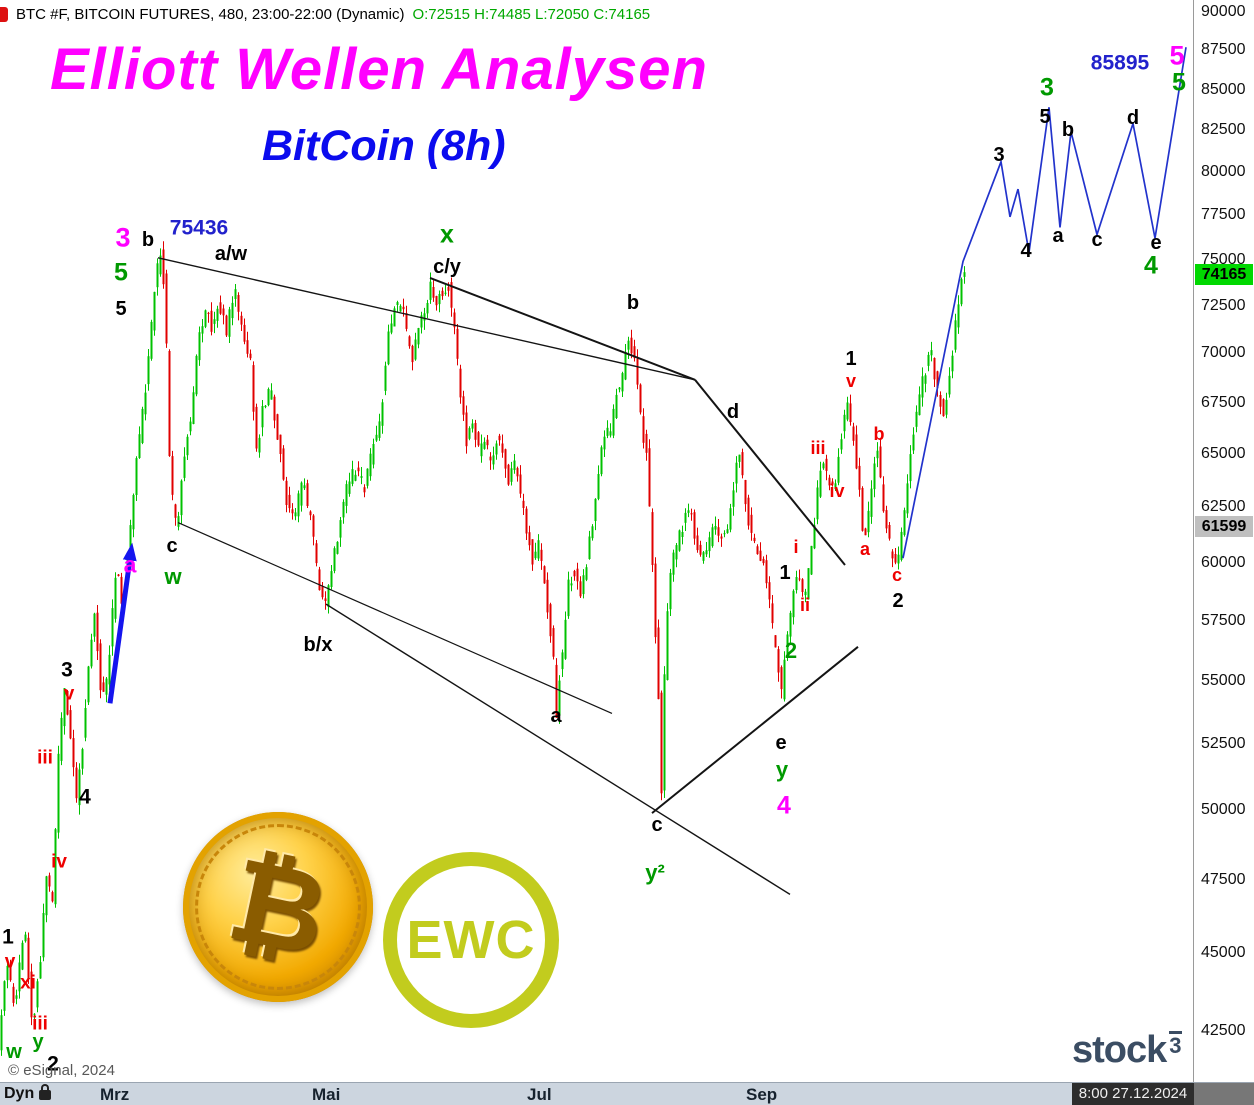  I want to click on ewc-logo: EWC, so click(471, 940).